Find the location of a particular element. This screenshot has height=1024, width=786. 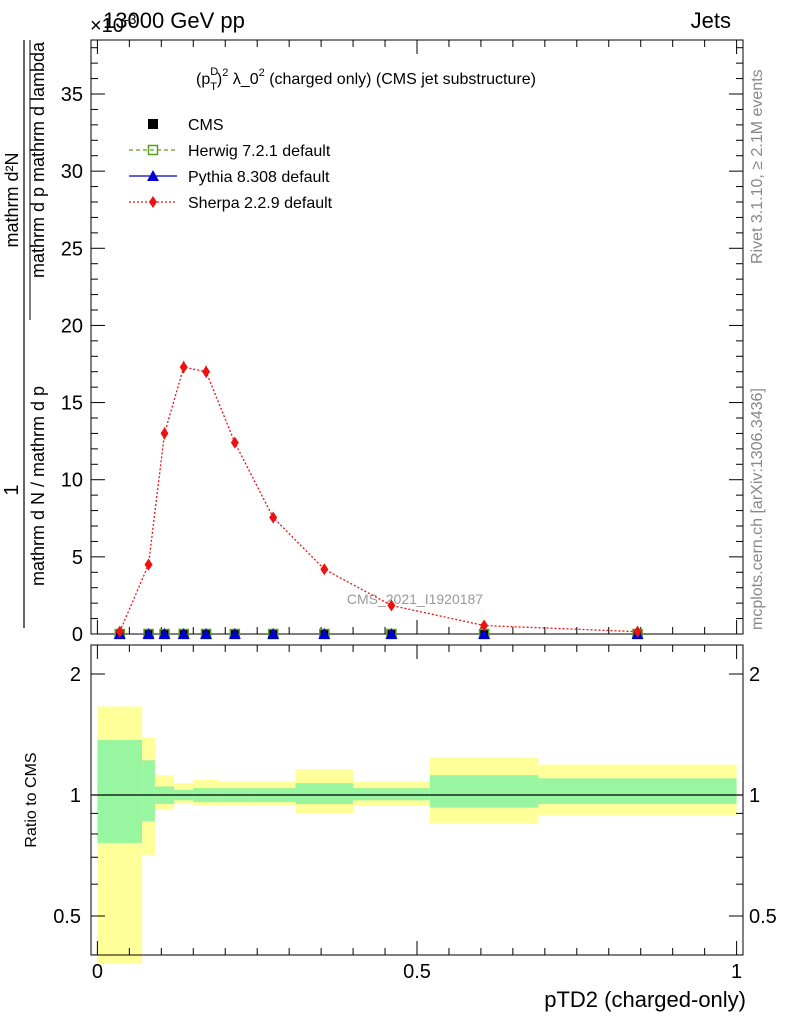

legend-marker-cms is located at coordinates (153, 124).